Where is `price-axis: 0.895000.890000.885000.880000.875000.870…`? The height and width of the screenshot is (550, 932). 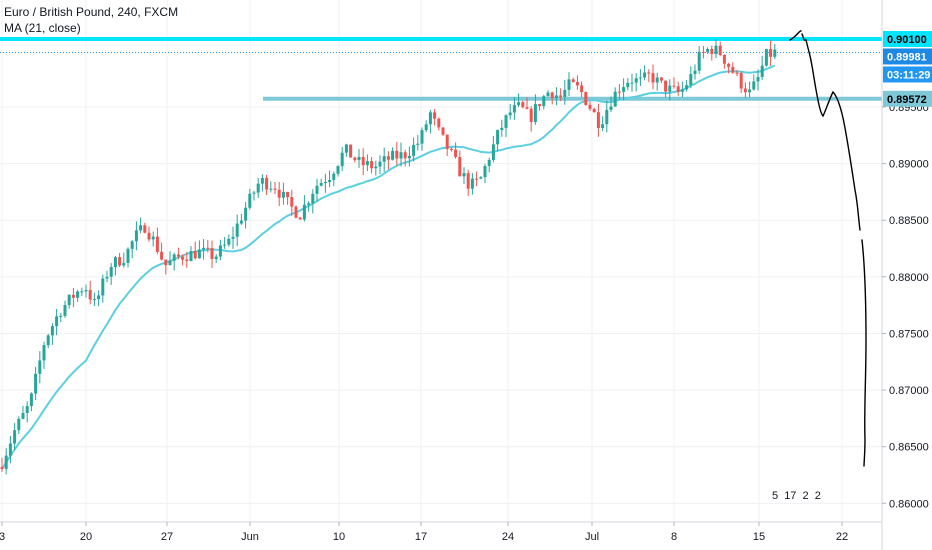 price-axis: 0.895000.890000.885000.880000.875000.870… is located at coordinates (905, 275).